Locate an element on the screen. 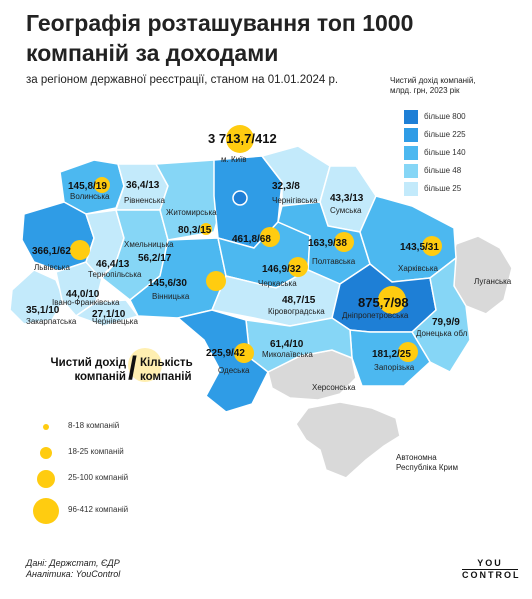 This screenshot has width=532, height=599. region-name-label: Миколаївська is located at coordinates (287, 354).